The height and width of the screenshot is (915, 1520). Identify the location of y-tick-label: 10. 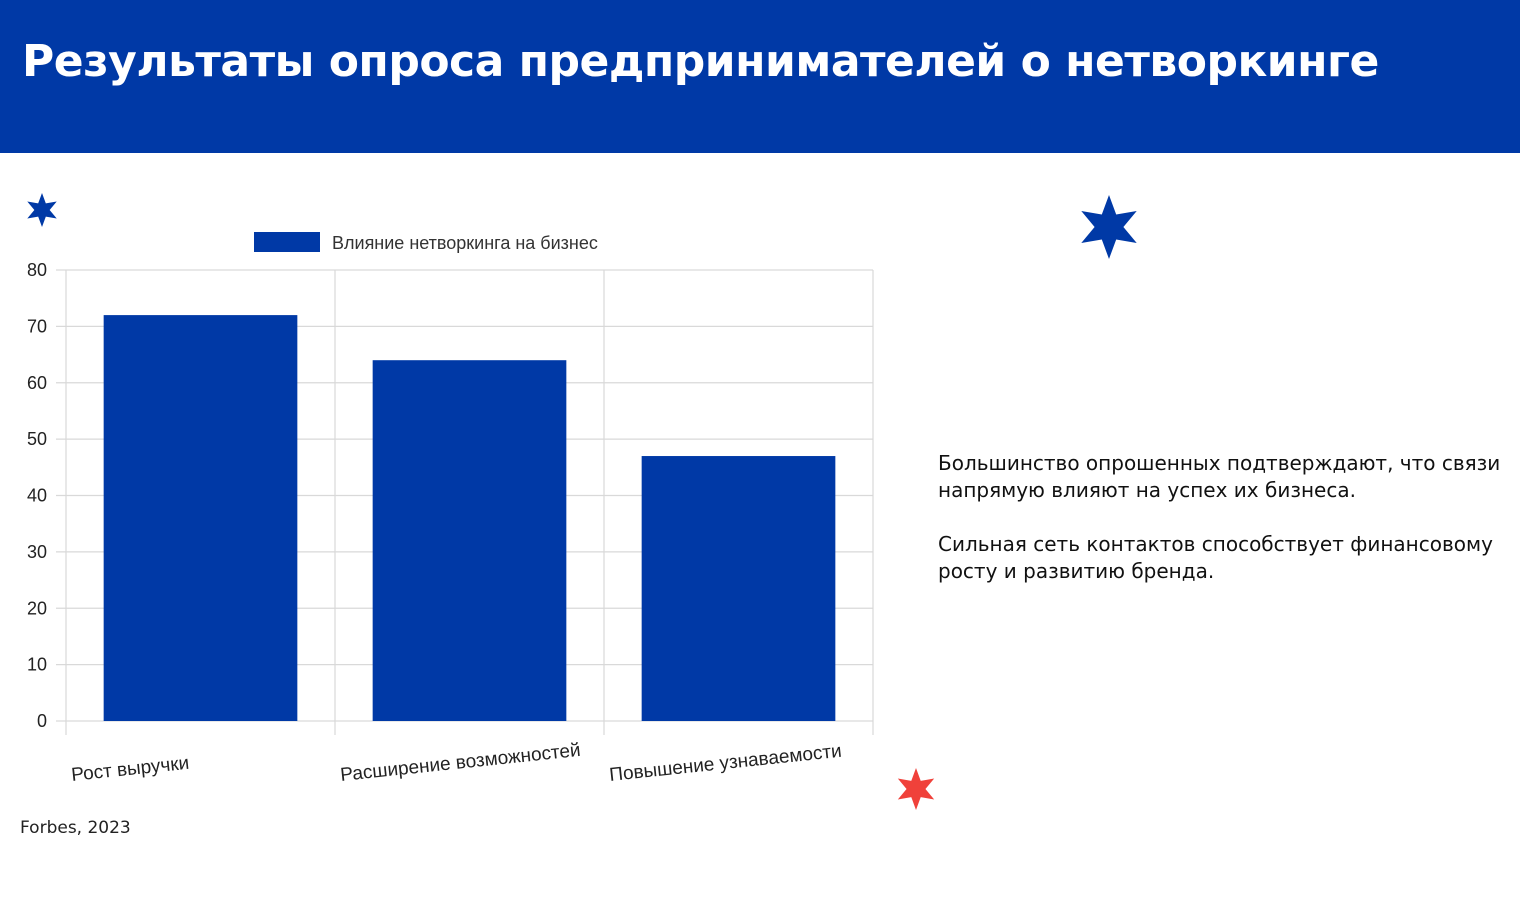
(37, 665).